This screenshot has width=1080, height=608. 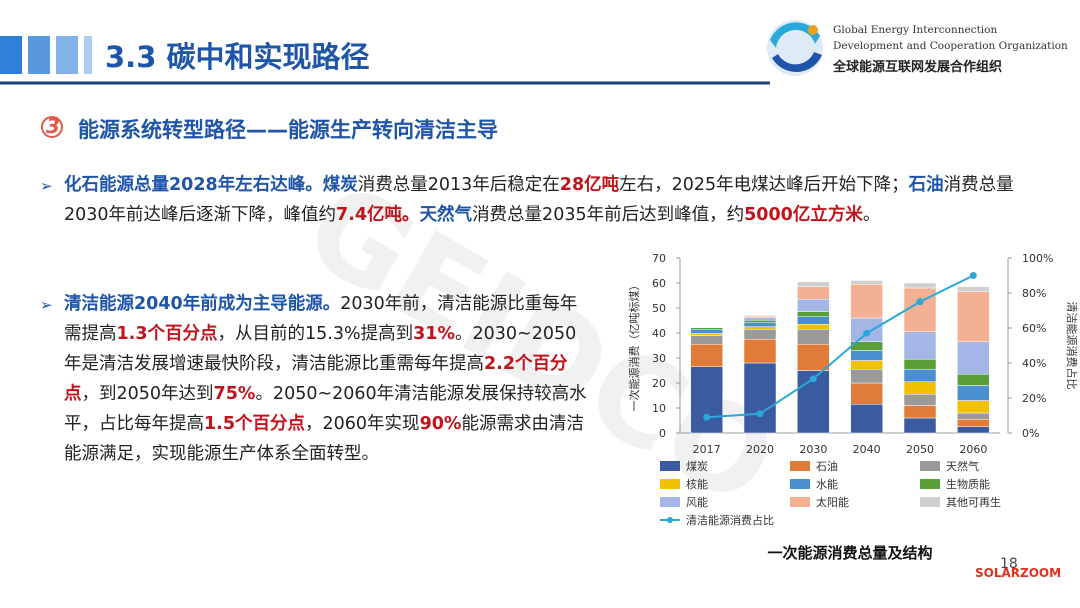 What do you see at coordinates (324, 439) in the screenshot?
I see `text-run: 能源需求由清洁能源满足，实现能源生产体系全面转型。` at bounding box center [324, 439].